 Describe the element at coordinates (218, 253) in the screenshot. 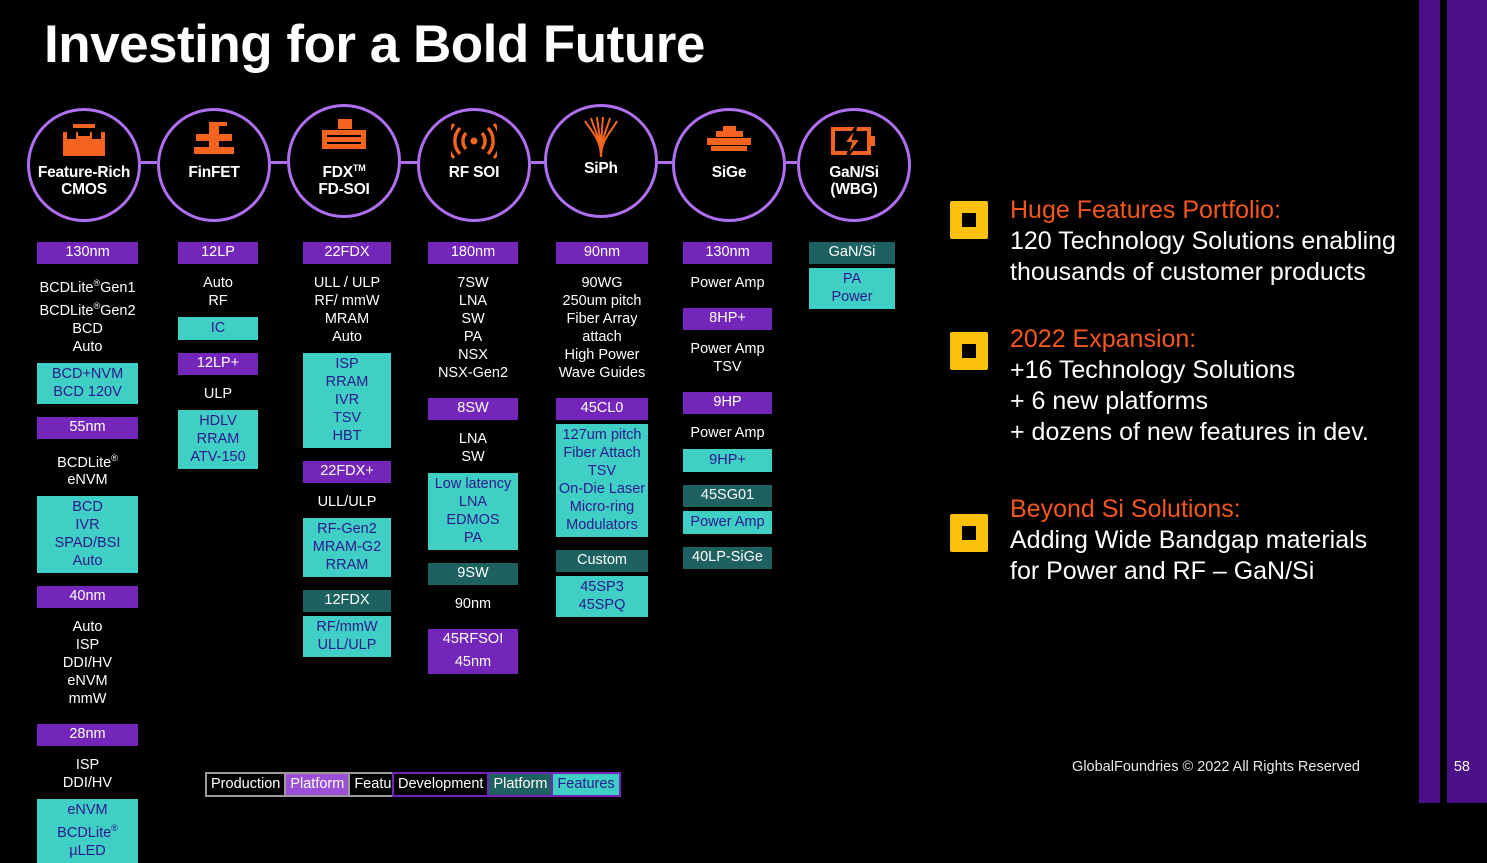

I see `node-header: 12LP` at that location.